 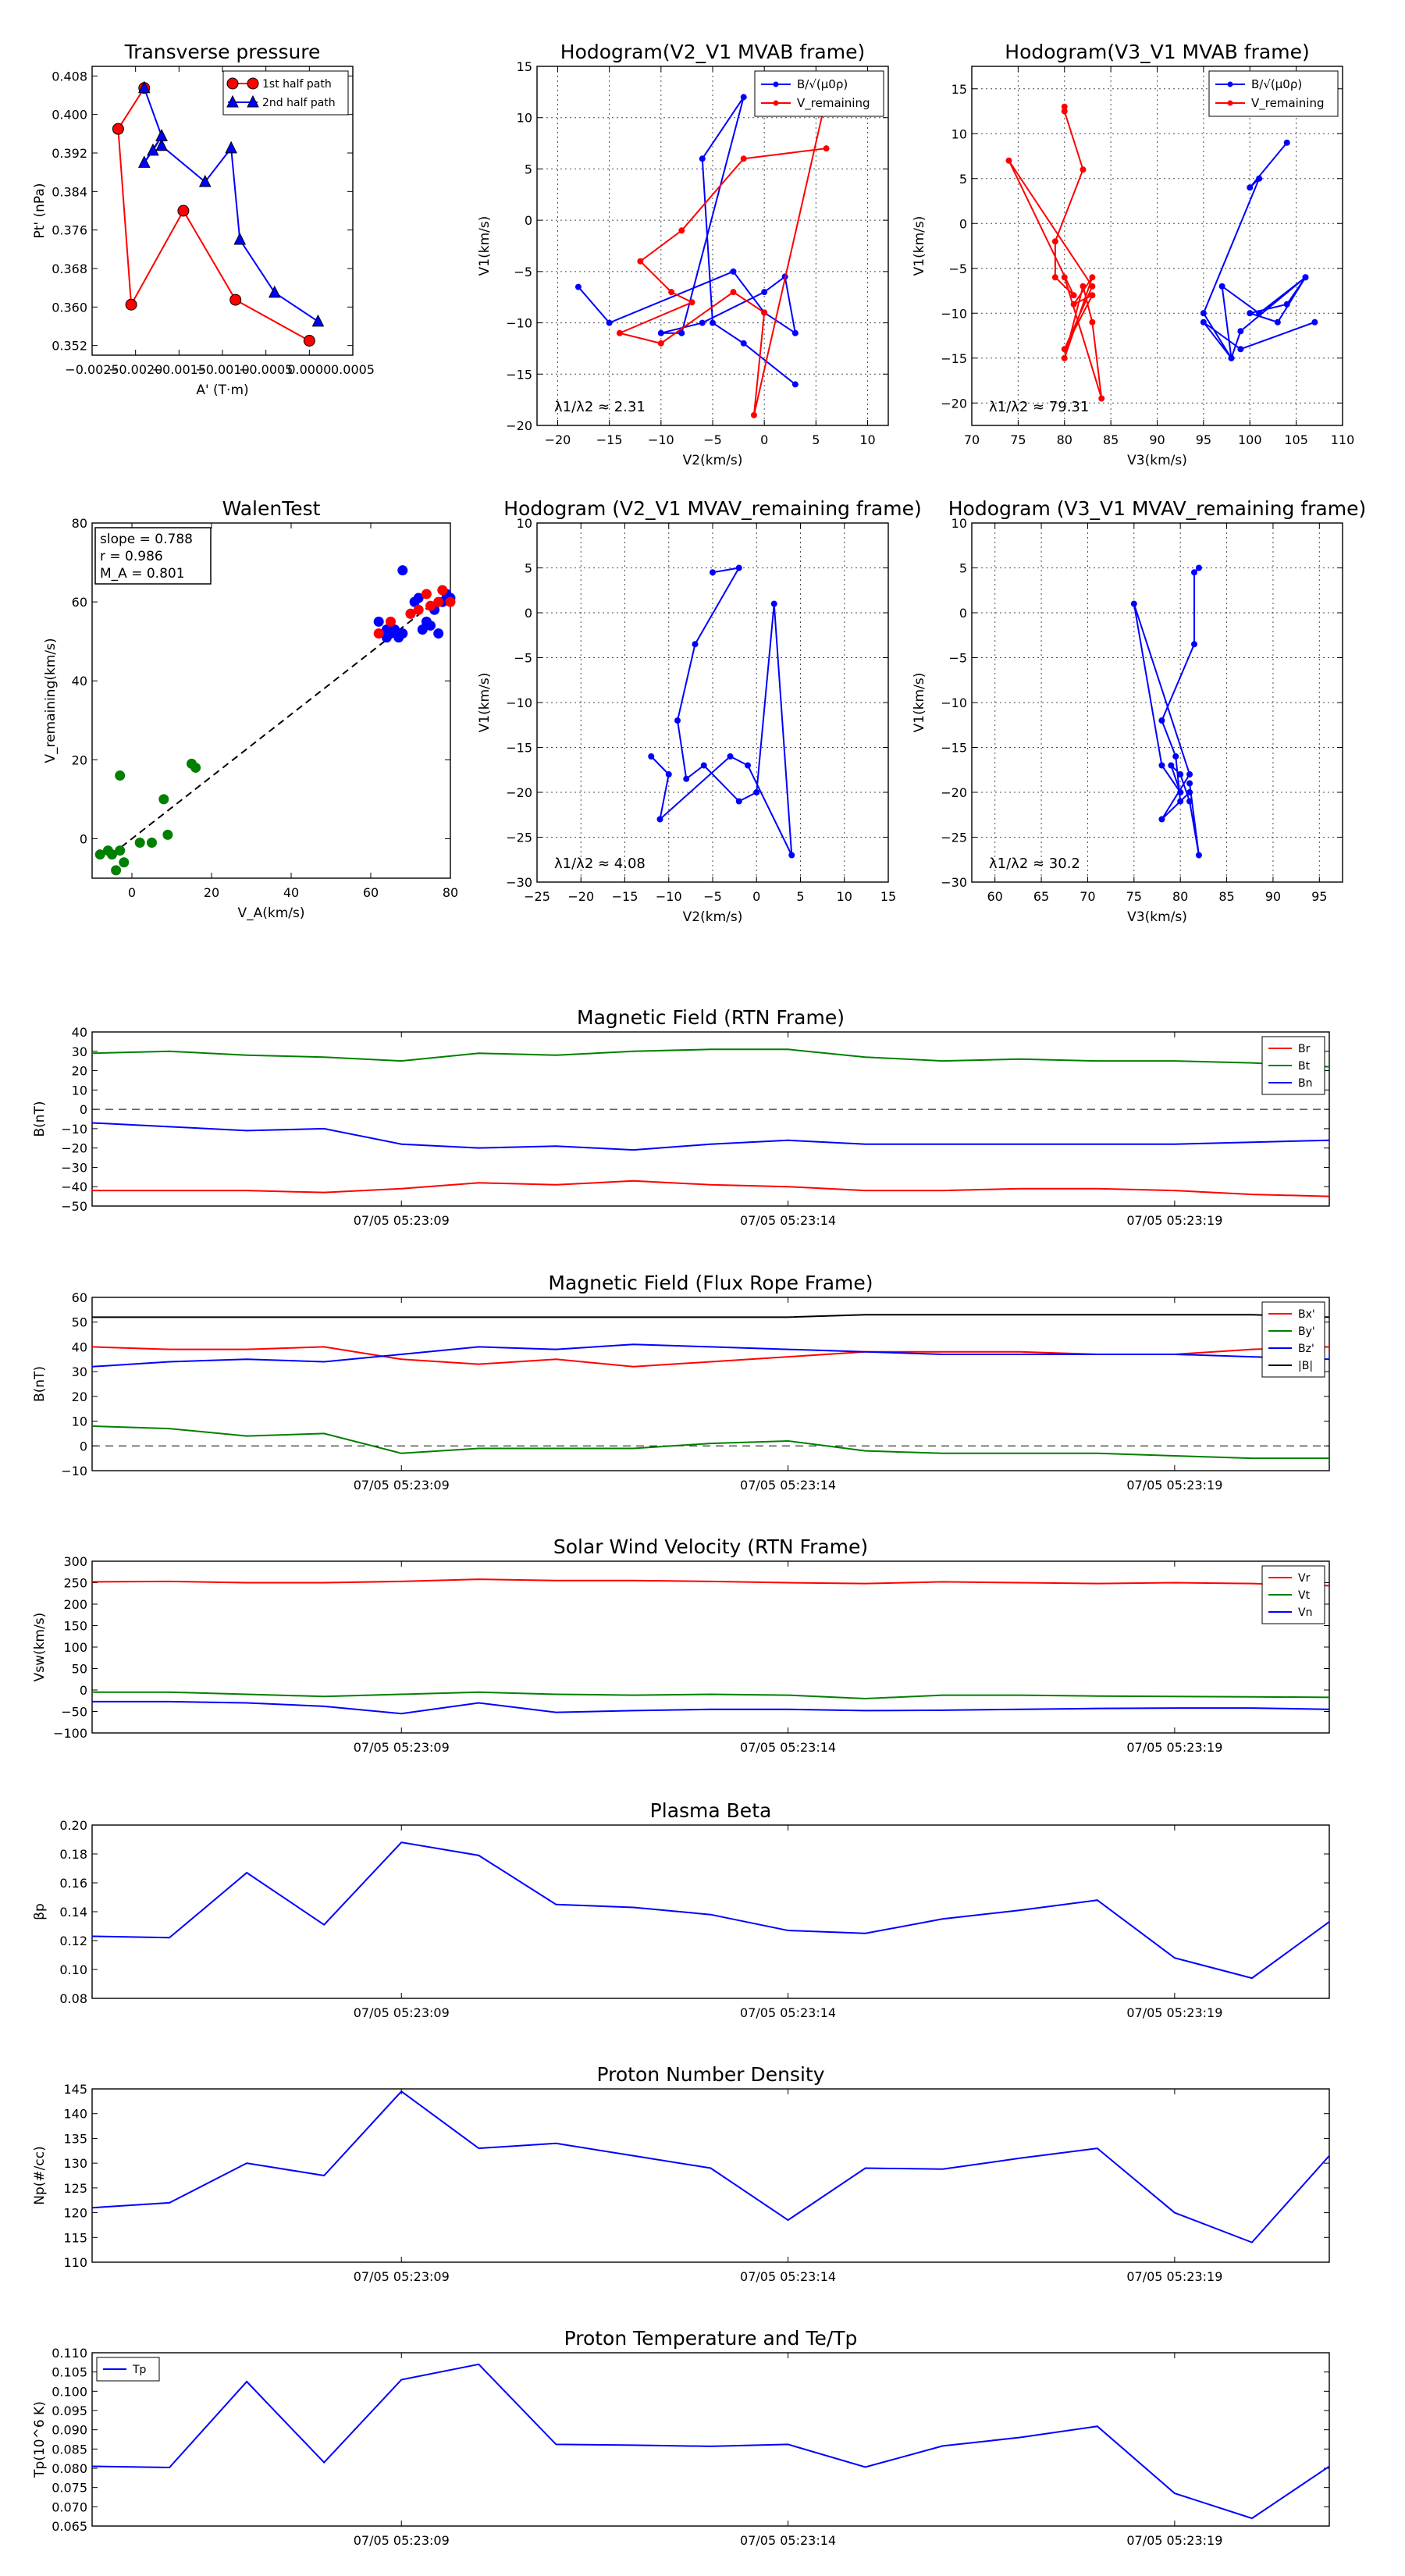 I want to click on chart-title: Hodogram(V3_V1 MVAB frame), so click(x=1157, y=52).